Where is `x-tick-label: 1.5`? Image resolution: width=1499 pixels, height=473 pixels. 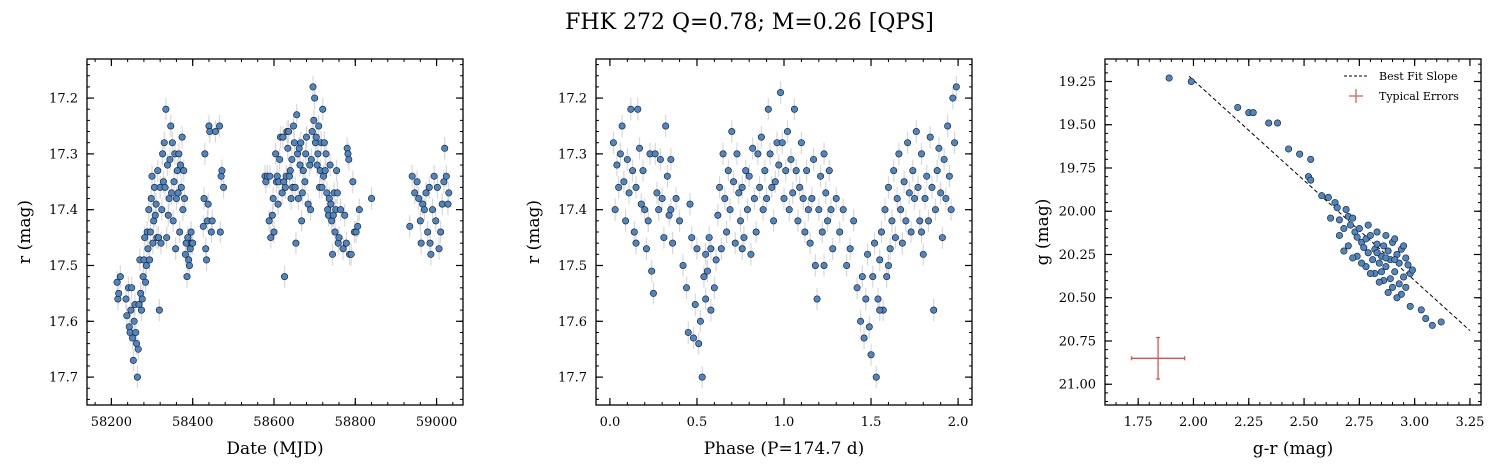 x-tick-label: 1.5 is located at coordinates (871, 422).